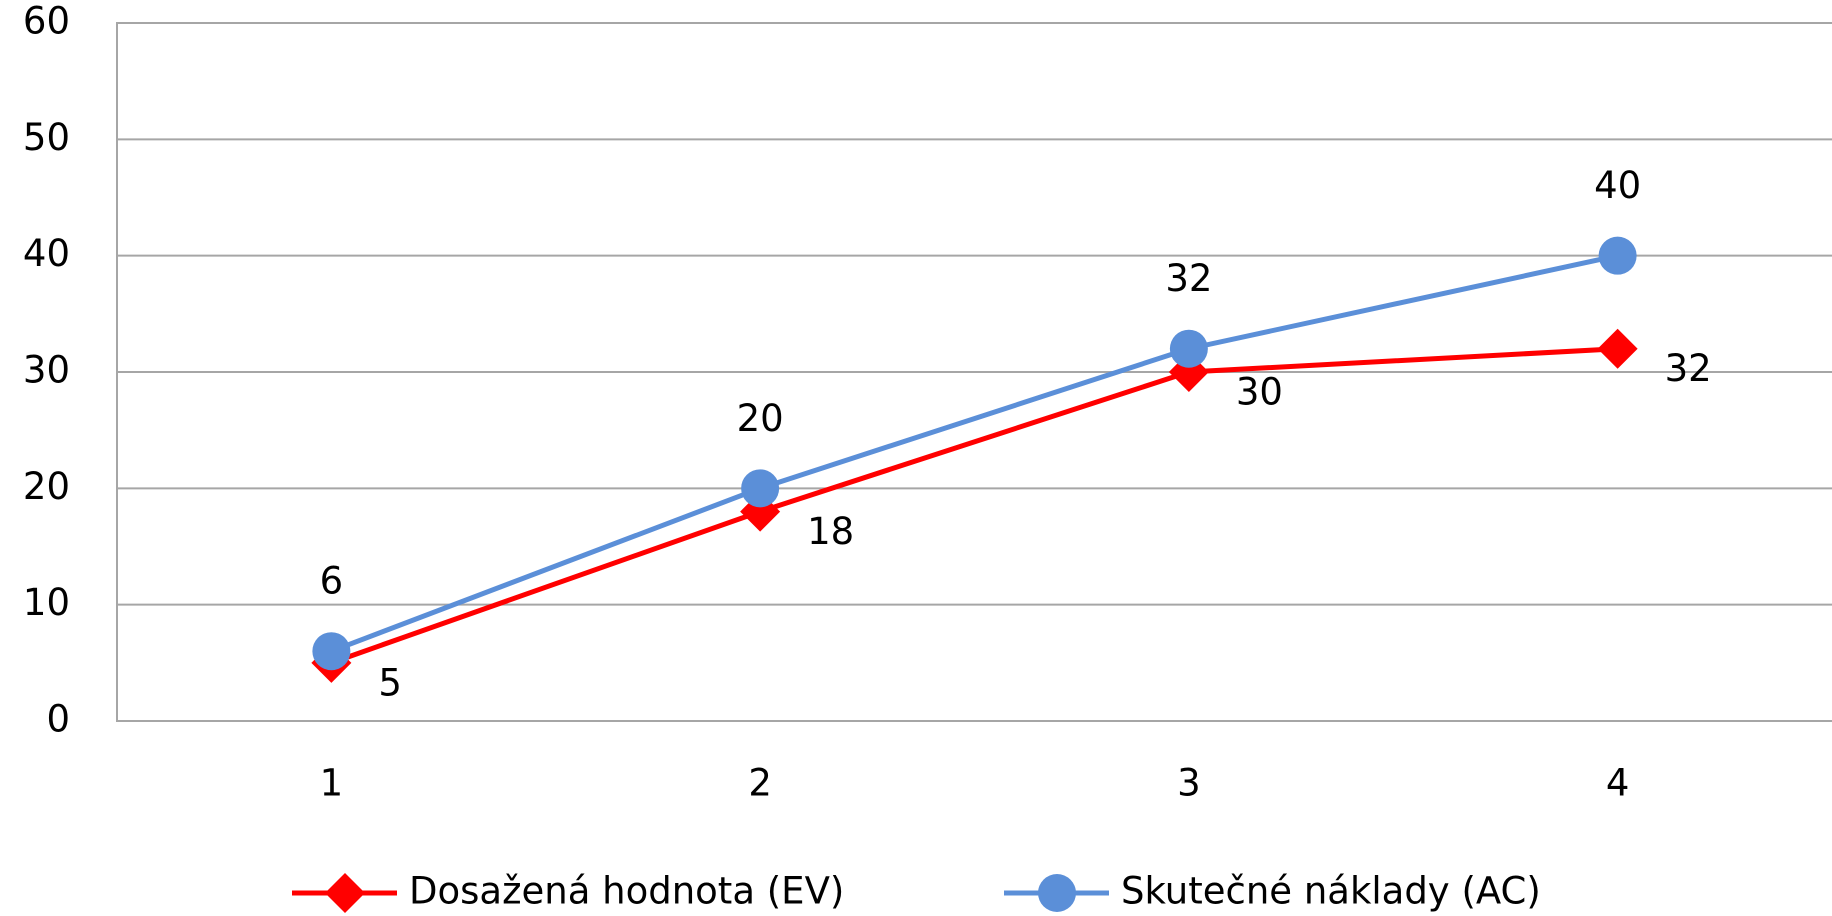 The height and width of the screenshot is (916, 1832). Describe the element at coordinates (1259, 392) in the screenshot. I see `data-label: 30` at that location.